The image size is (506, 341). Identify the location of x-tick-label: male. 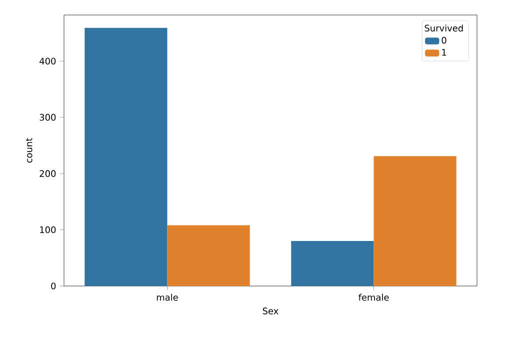
(167, 297).